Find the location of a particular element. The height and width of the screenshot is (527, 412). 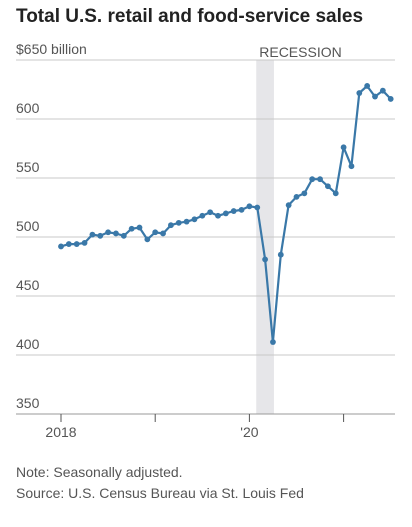

recession-shading: RECESSION is located at coordinates (299, 229).